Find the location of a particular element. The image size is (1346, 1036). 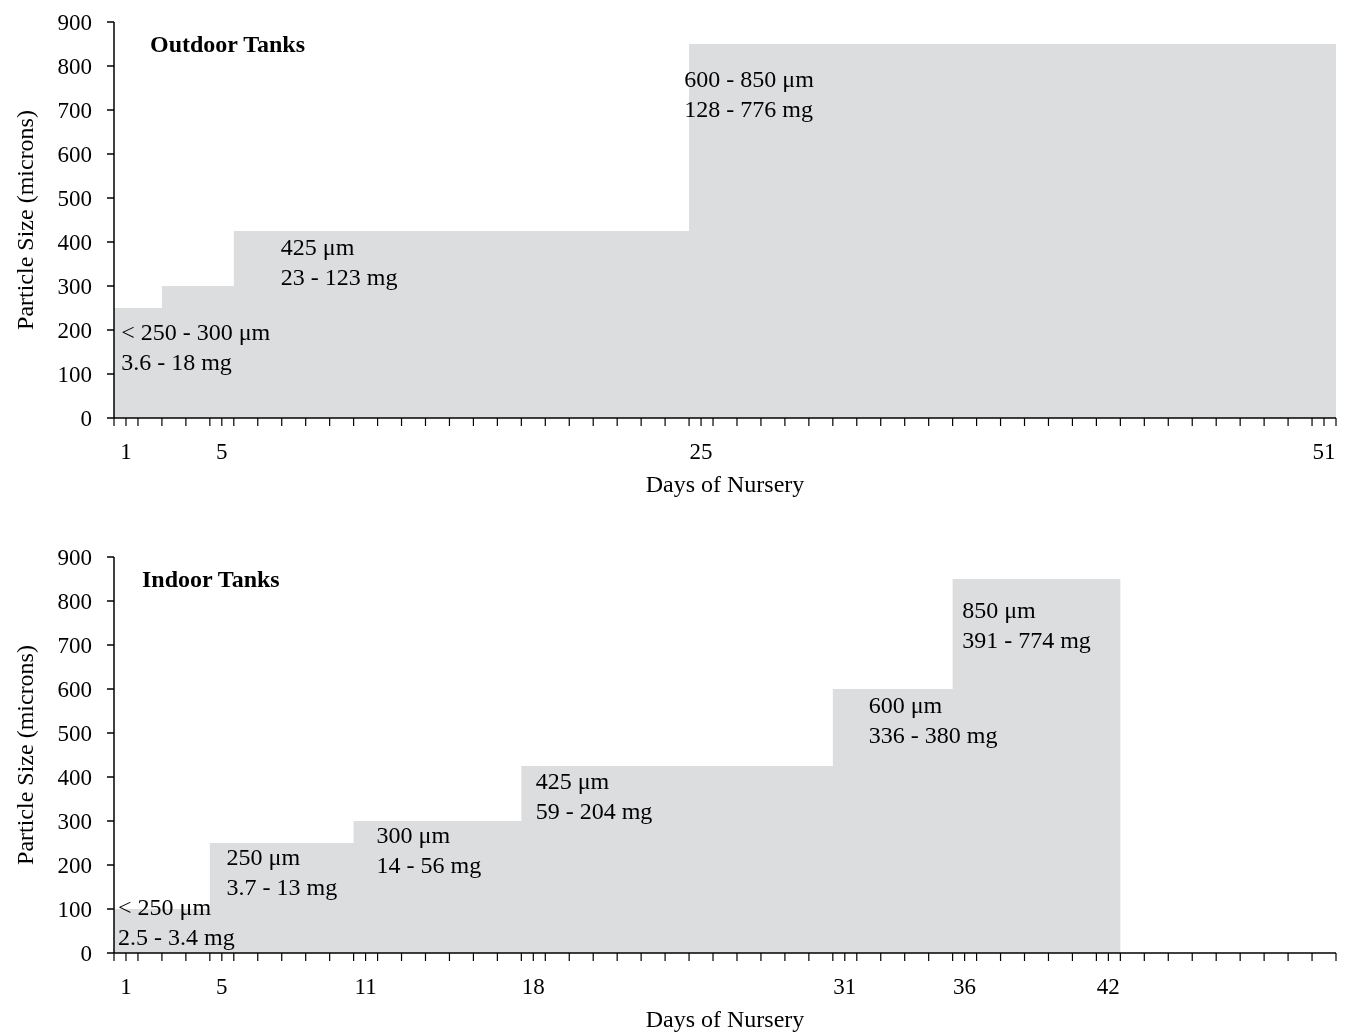

annotation: 850 μm 391 - 774 mg is located at coordinates (1026, 625).